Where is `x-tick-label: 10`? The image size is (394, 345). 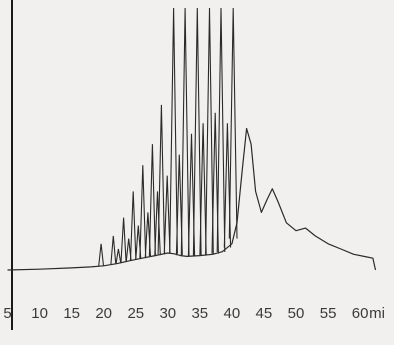
x-tick-label: 10 is located at coordinates (39, 313).